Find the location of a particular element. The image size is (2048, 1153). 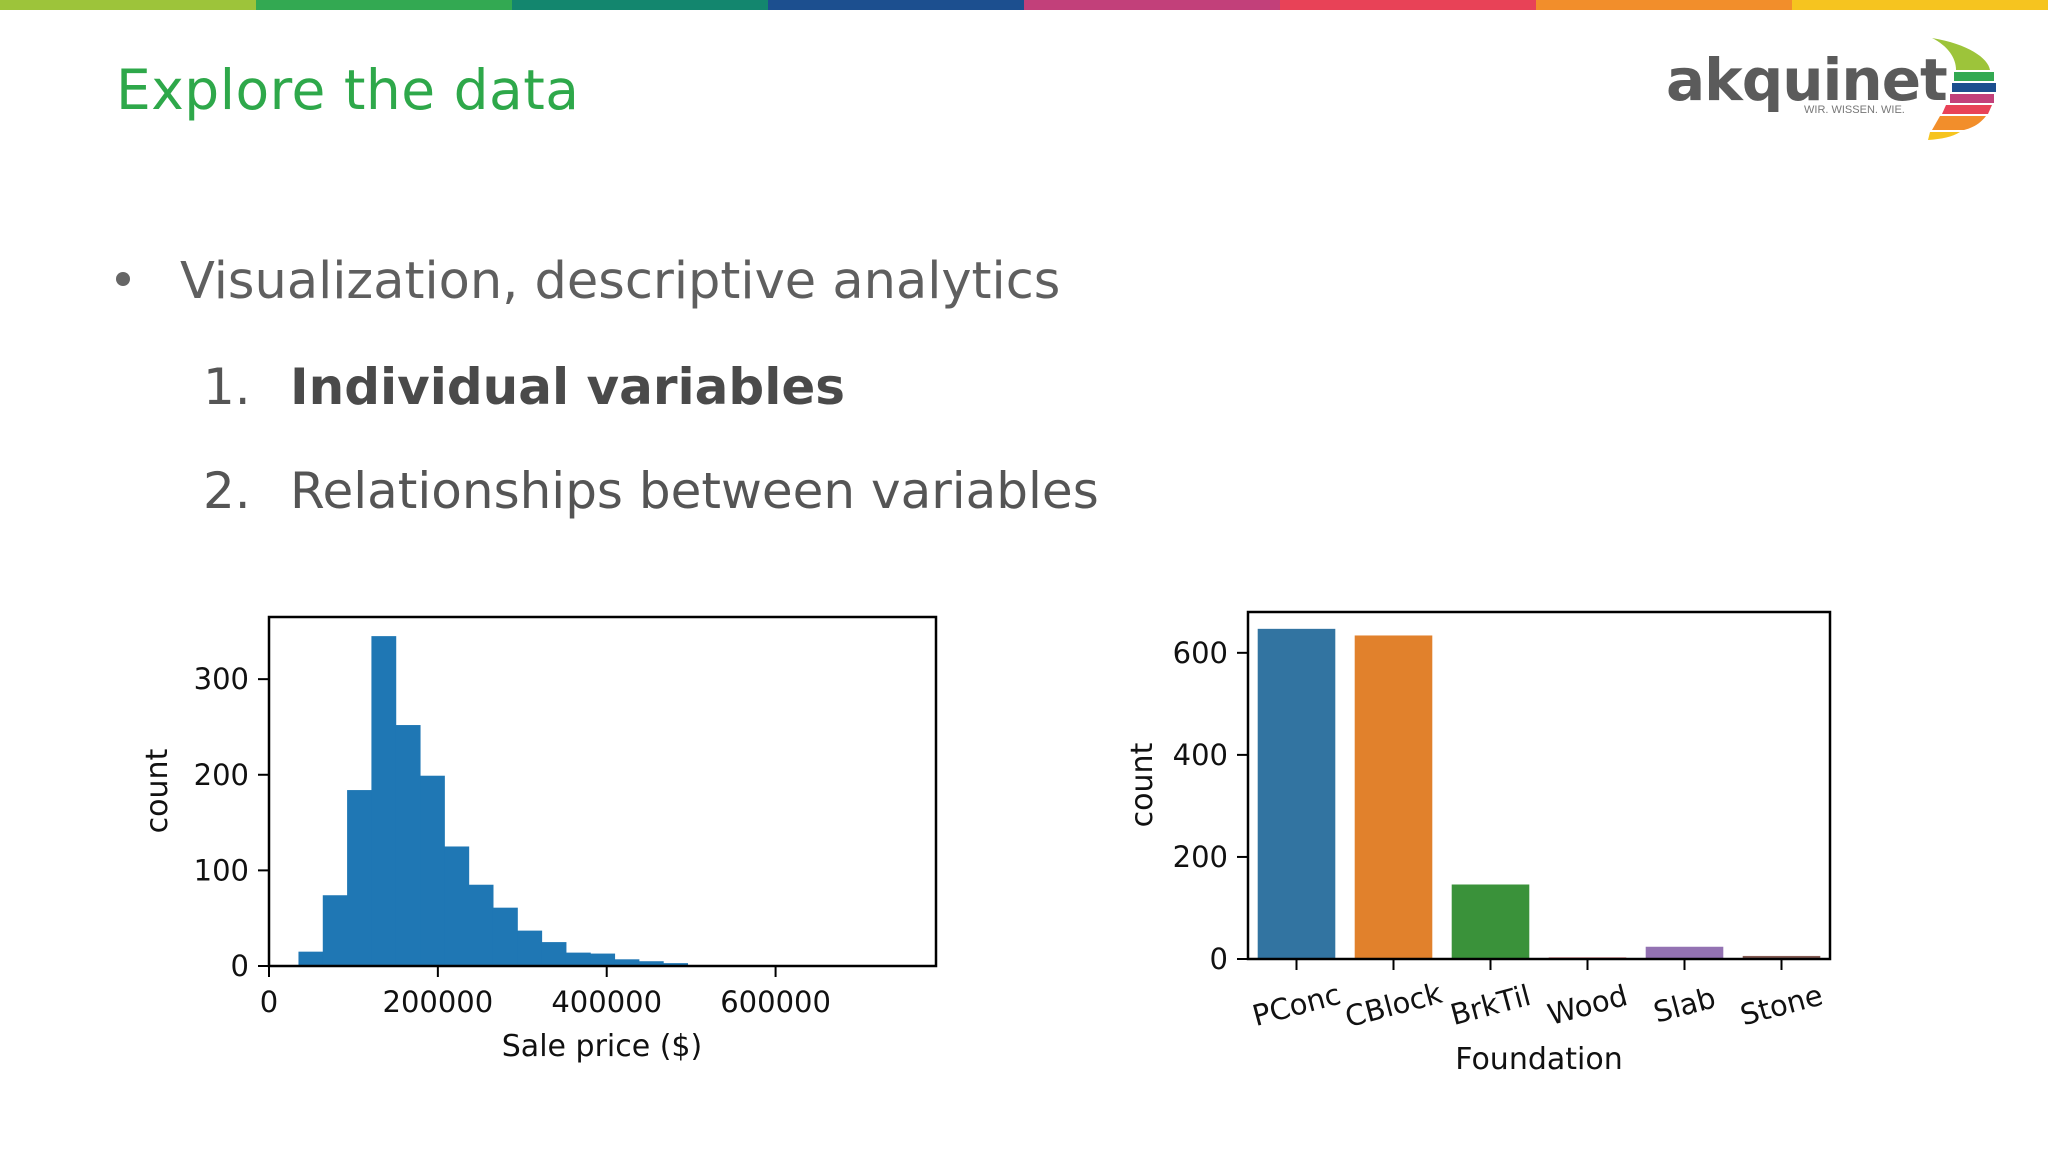

bar-chart-frame is located at coordinates (1539, 785).